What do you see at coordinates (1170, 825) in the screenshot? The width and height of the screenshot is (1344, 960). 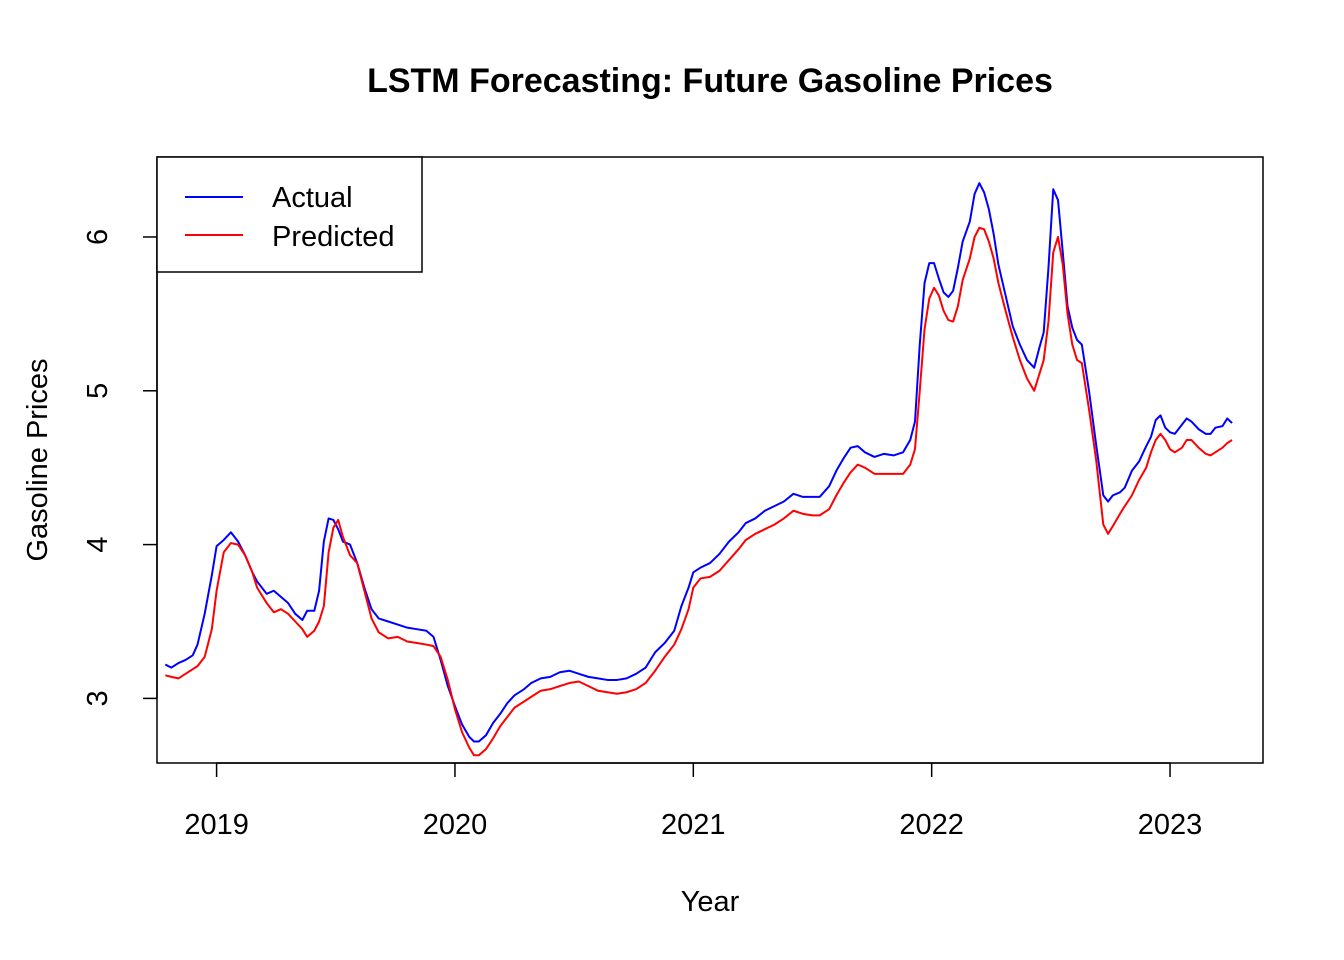 I see `x-tick-label: 2023` at bounding box center [1170, 825].